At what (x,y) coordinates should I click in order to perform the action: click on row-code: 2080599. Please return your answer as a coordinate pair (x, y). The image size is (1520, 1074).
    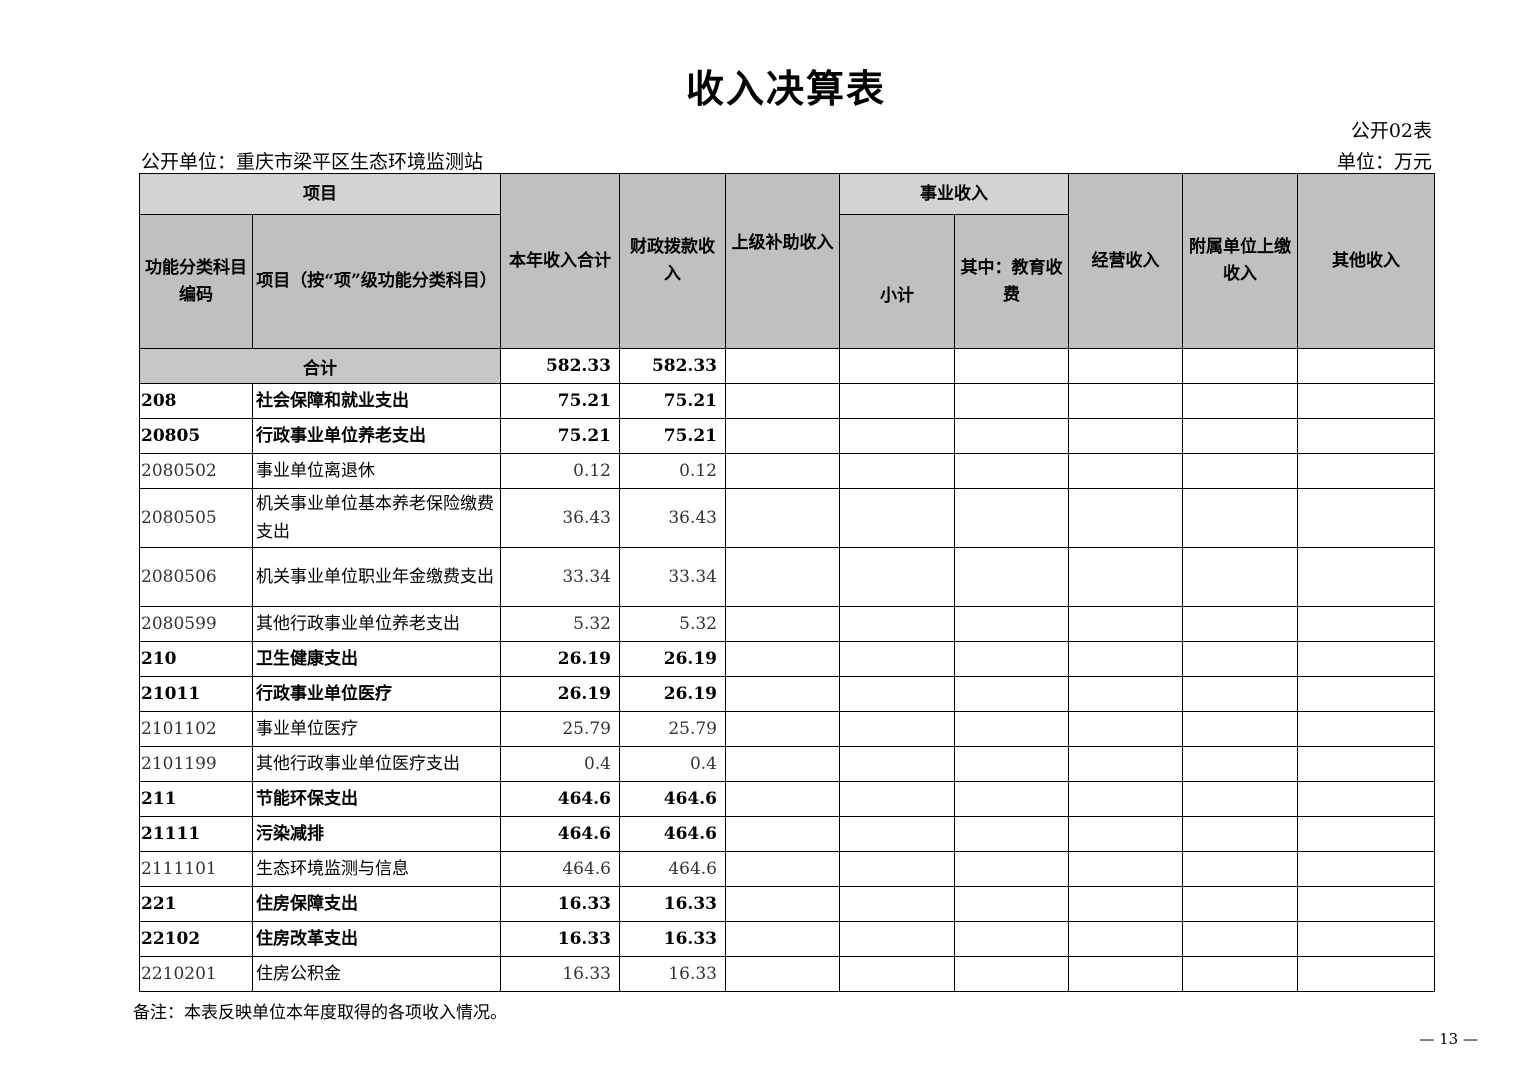
    Looking at the image, I should click on (196, 624).